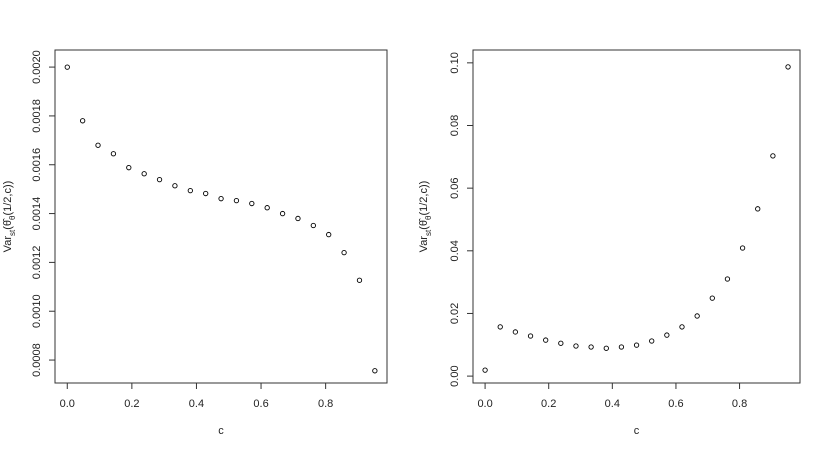 This screenshot has width=830, height=451. What do you see at coordinates (455, 250) in the screenshot?
I see `y-tick-label: 0.04` at bounding box center [455, 250].